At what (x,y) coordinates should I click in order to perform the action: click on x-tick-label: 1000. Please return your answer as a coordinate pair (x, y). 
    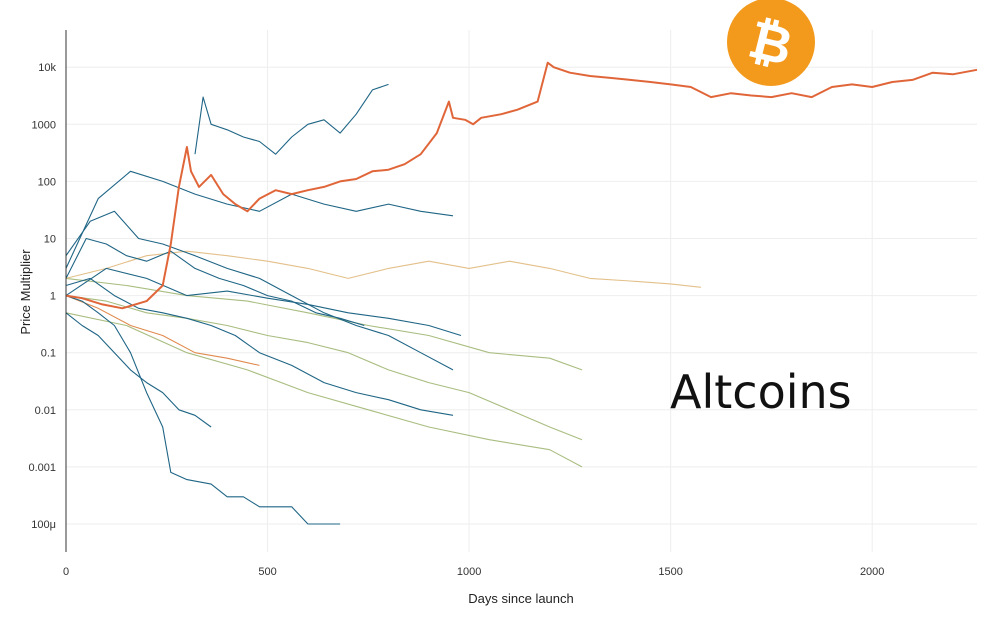
    Looking at the image, I should click on (469, 572).